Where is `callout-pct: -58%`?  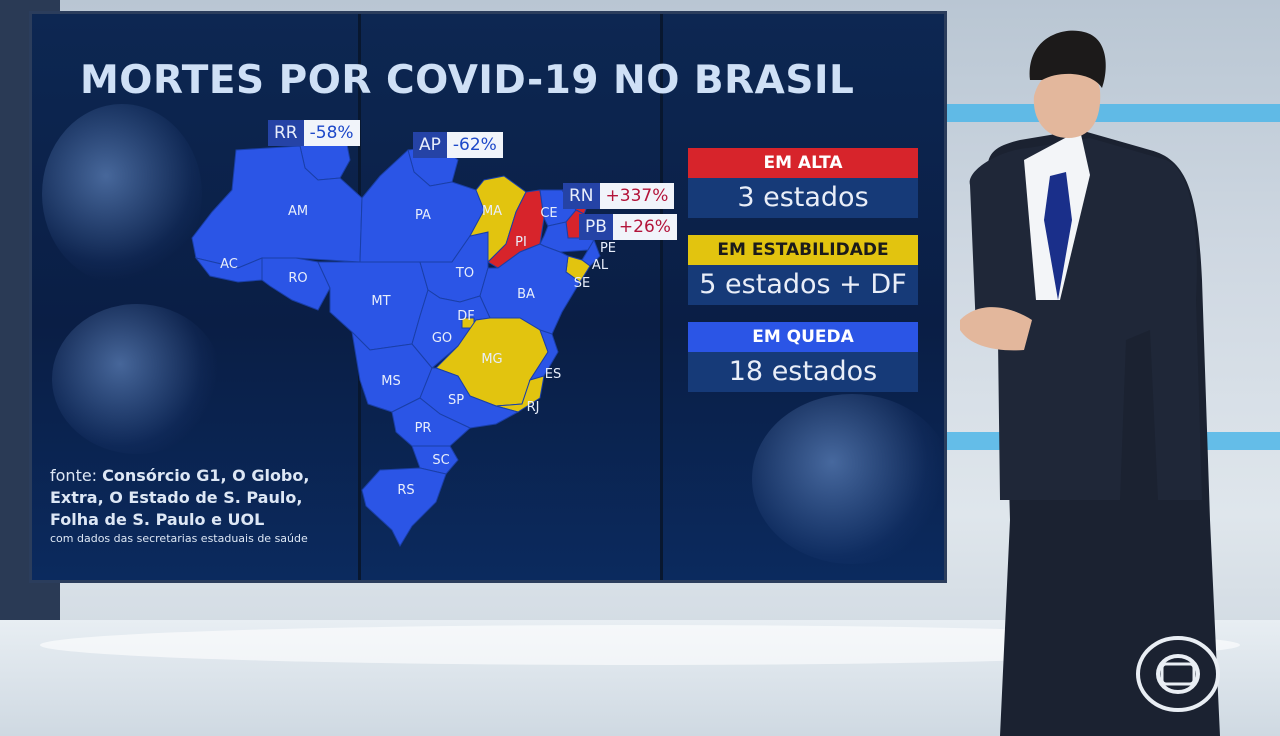 callout-pct: -58% is located at coordinates (331, 133).